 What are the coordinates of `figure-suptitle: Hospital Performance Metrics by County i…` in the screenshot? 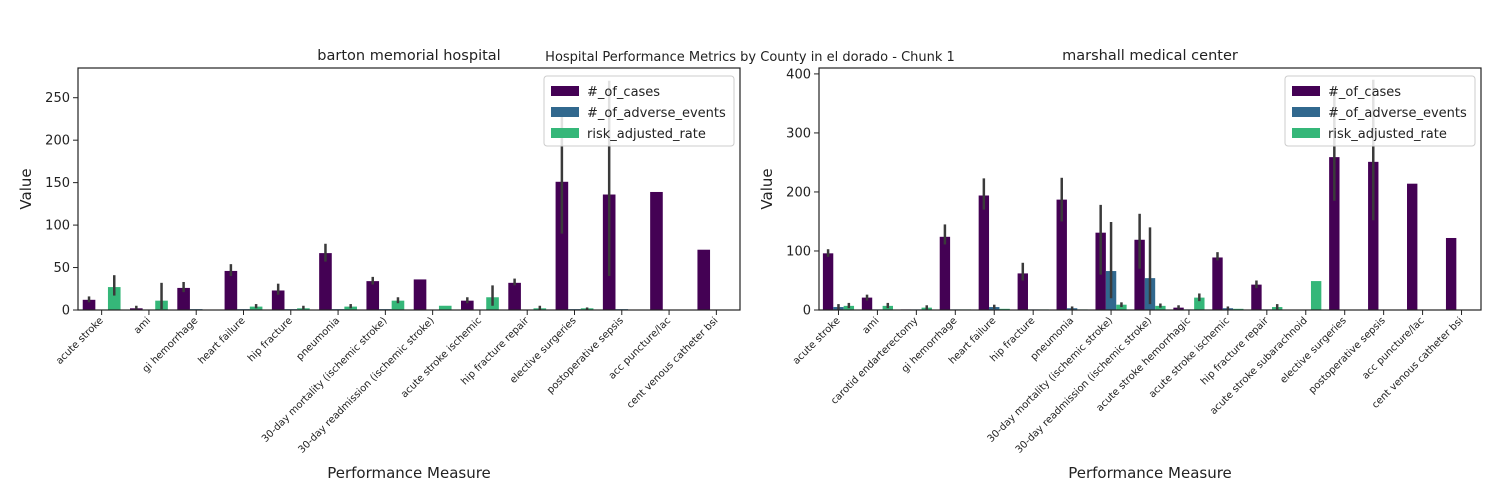 It's located at (750, 57).